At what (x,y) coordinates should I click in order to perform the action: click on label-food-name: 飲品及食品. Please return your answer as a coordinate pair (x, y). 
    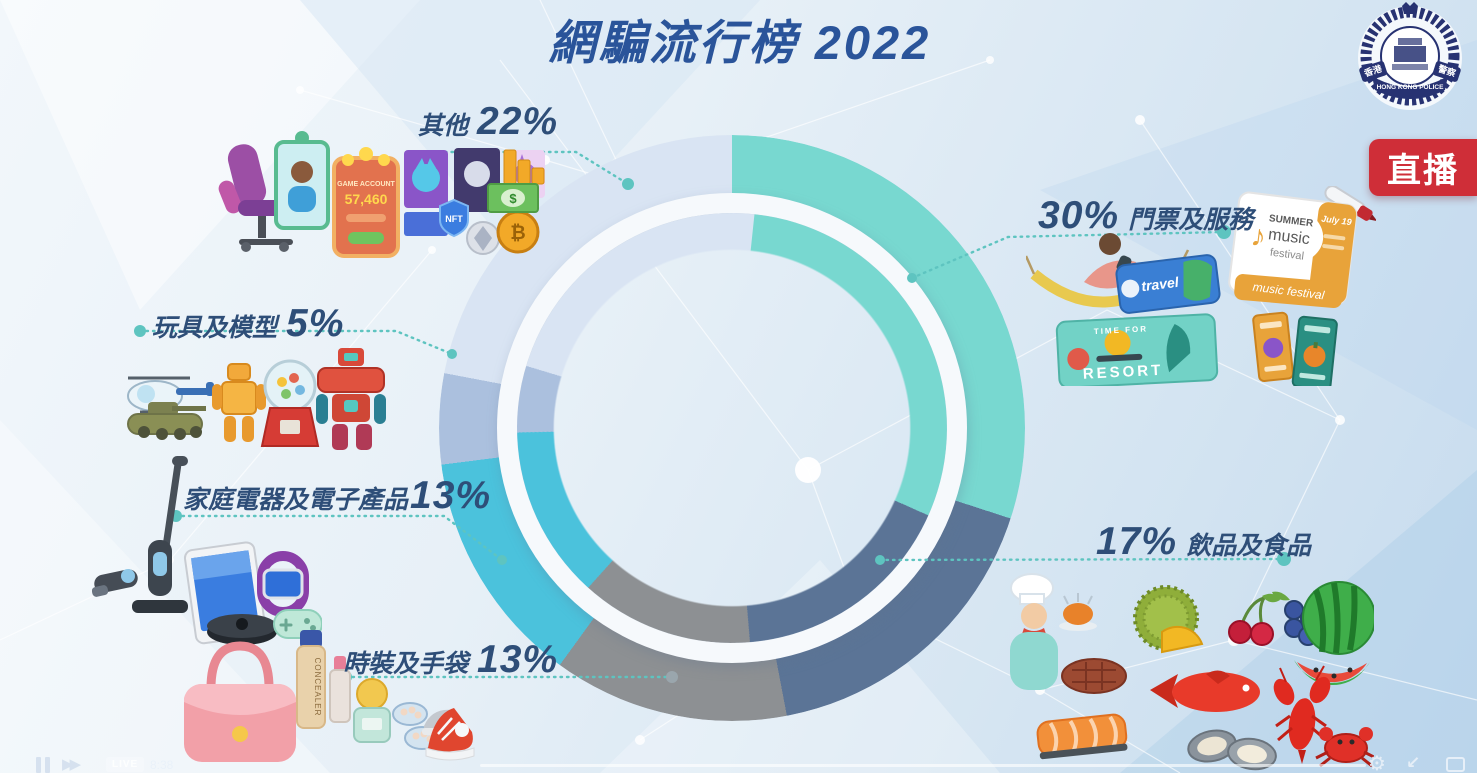
    Looking at the image, I should click on (1249, 546).